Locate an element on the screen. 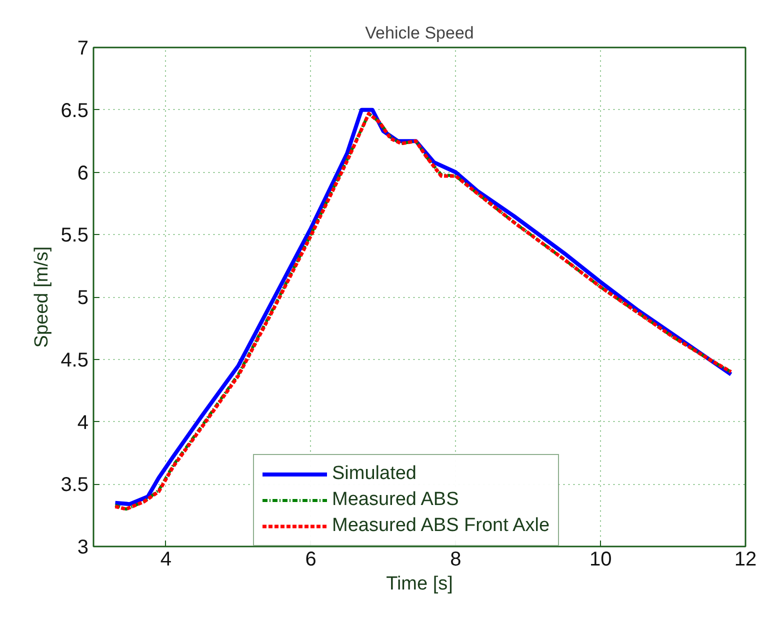  y-tick-label: 6 is located at coordinates (82, 173).